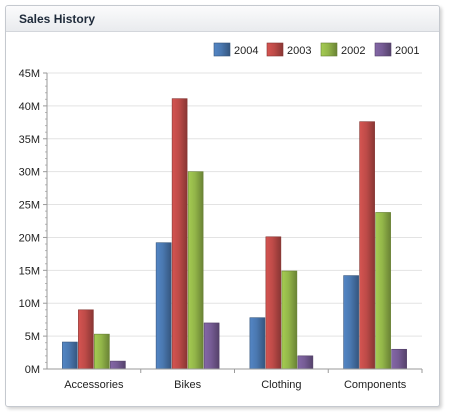 This screenshot has height=414, width=450. I want to click on y-tick-label: 30M, so click(29, 173).